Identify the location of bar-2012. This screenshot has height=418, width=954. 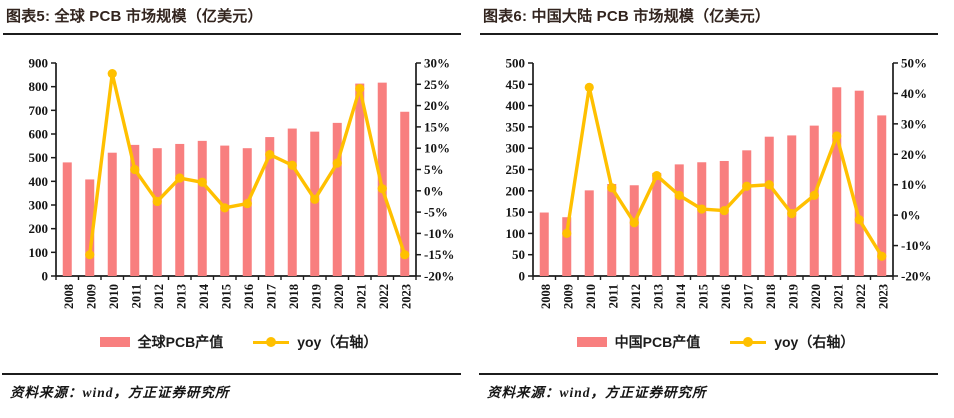
(634, 230).